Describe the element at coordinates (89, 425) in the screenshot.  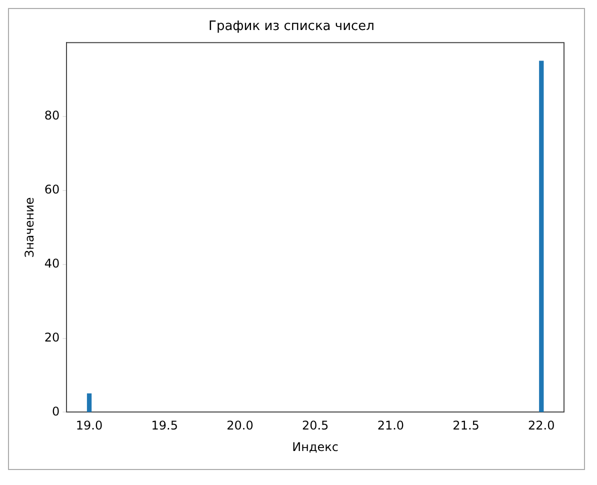
I see `x-tick-label: 19.0` at that location.